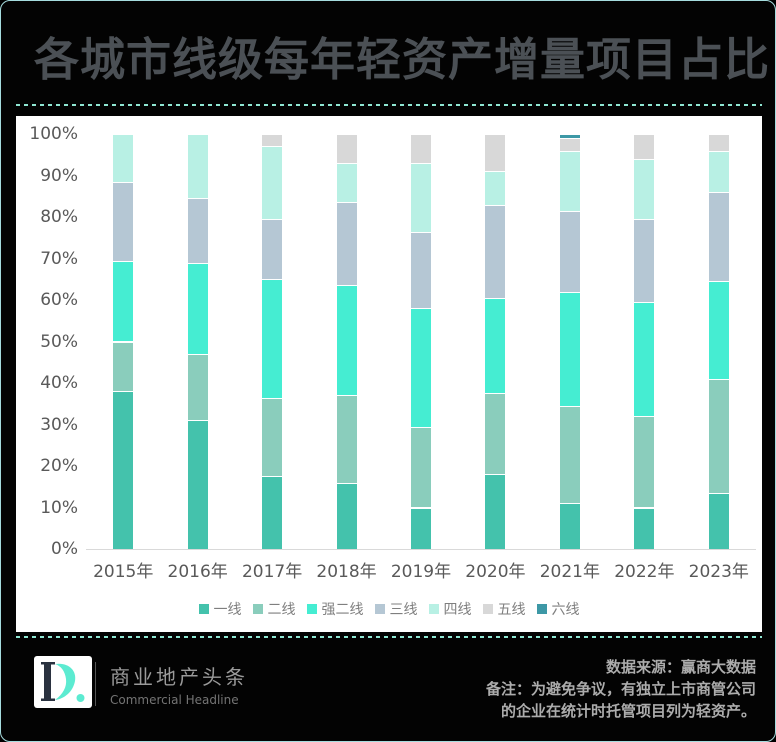  What do you see at coordinates (274, 609) in the screenshot?
I see `legend-item-二线: 二线` at bounding box center [274, 609].